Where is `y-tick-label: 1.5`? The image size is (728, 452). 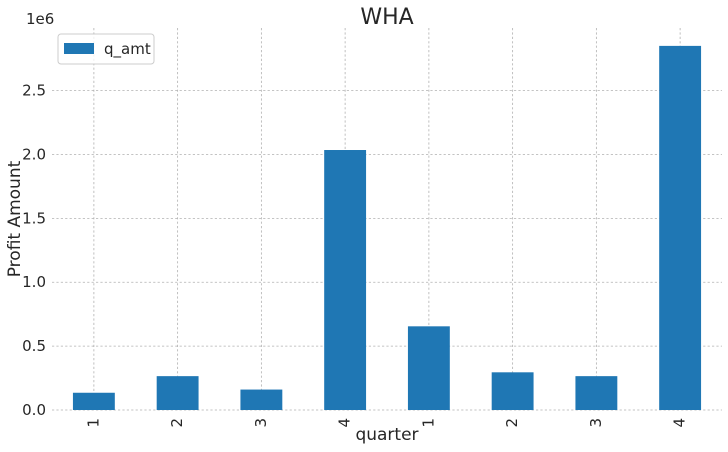
y-tick-label: 1.5 is located at coordinates (34, 218).